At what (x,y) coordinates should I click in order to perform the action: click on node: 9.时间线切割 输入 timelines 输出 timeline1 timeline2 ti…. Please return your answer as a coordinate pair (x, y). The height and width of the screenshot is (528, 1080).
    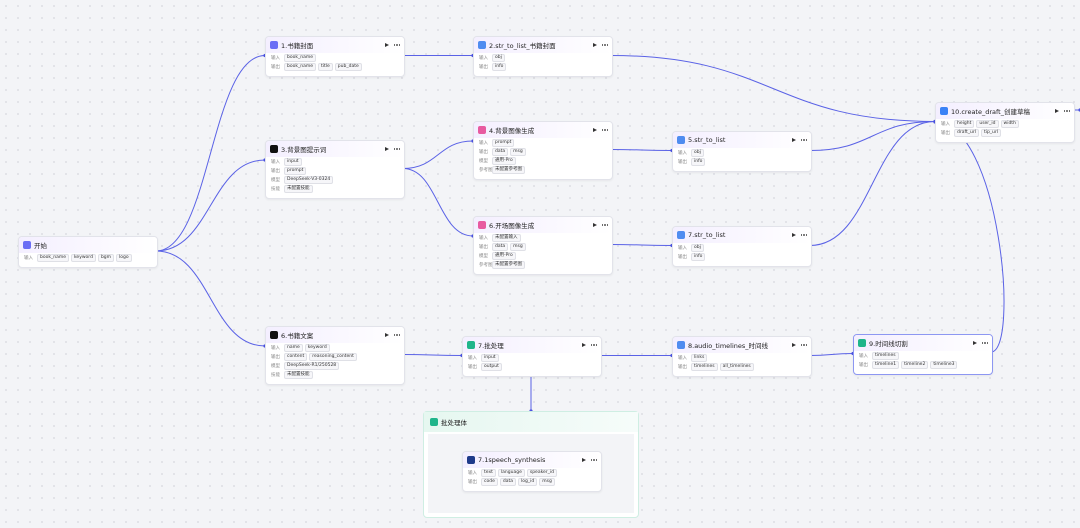
    Looking at the image, I should click on (923, 354).